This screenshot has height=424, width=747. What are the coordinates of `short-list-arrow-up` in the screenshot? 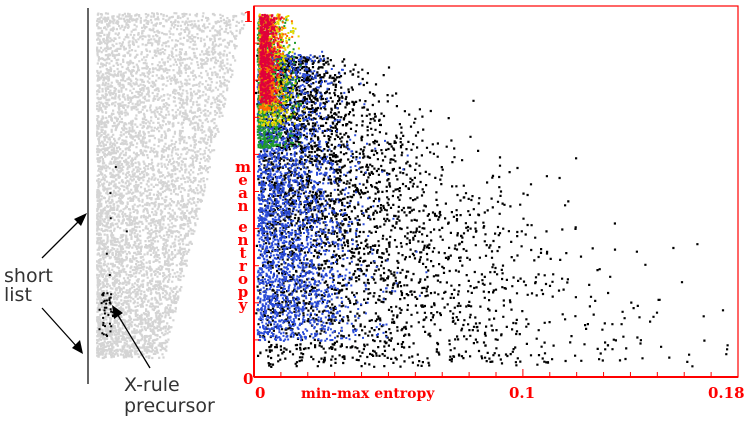 It's located at (64, 236).